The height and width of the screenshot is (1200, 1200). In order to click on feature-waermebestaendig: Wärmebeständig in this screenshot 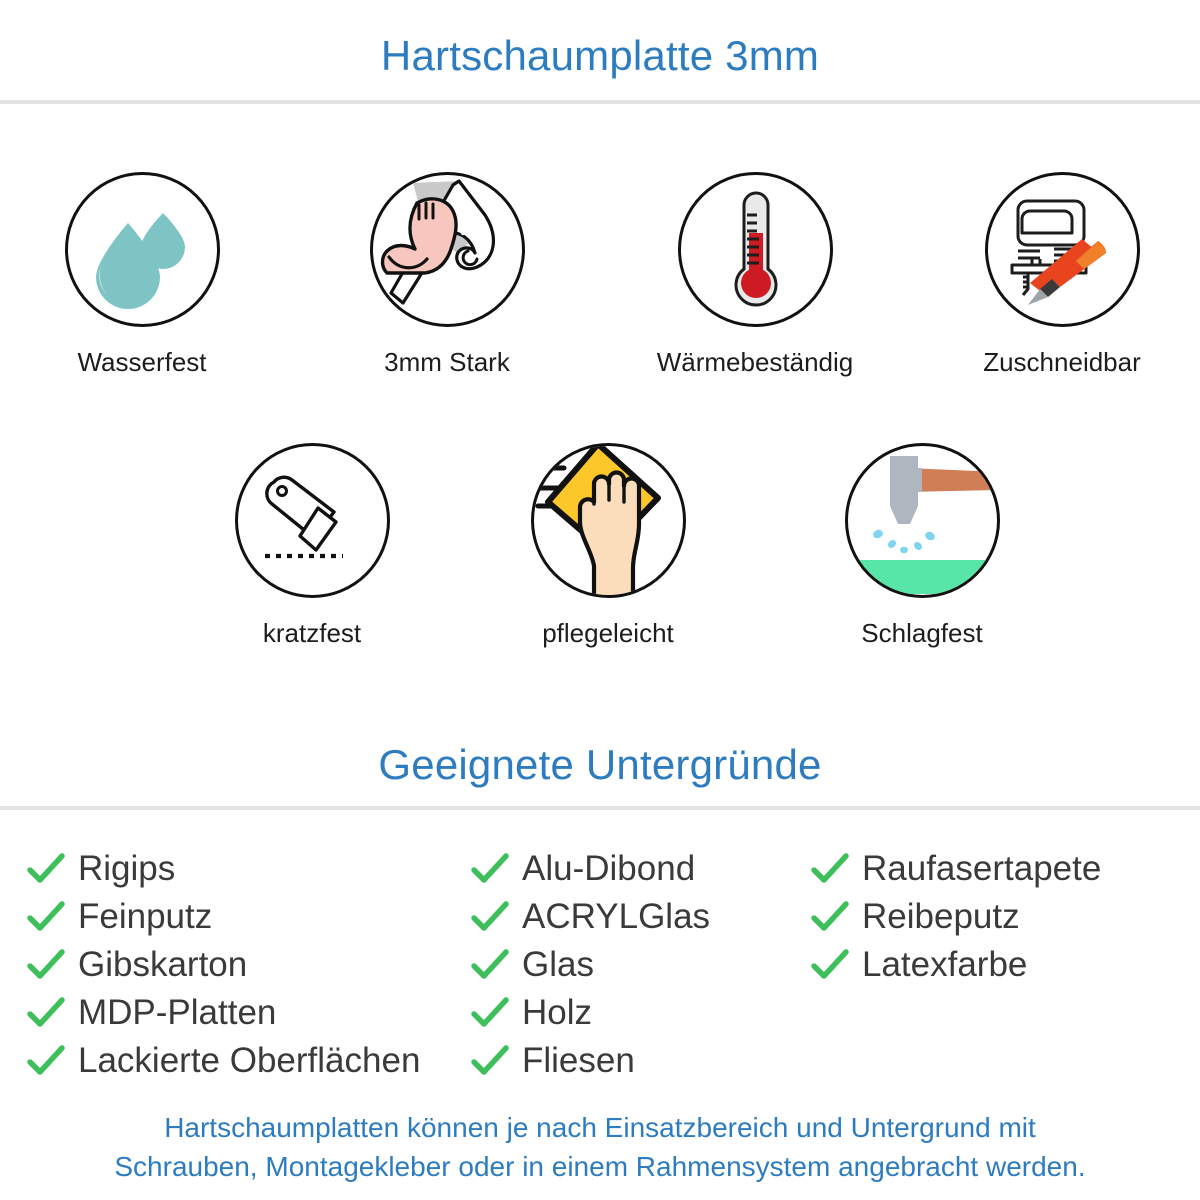, I will do `click(755, 275)`.